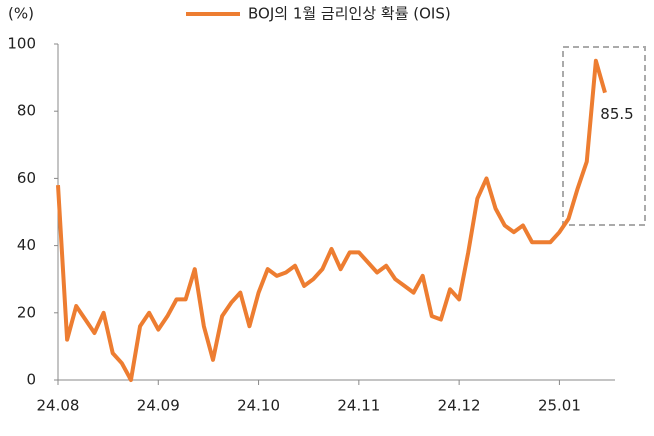 This screenshot has width=654, height=436. What do you see at coordinates (604, 136) in the screenshot?
I see `highlight-box` at bounding box center [604, 136].